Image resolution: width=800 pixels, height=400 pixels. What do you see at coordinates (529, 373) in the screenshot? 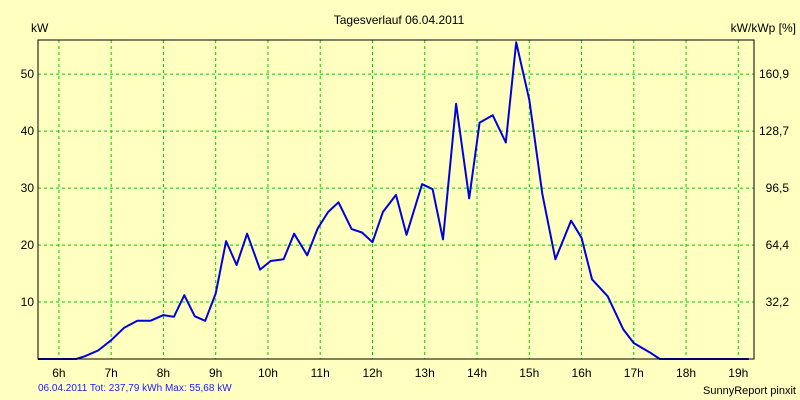
I see `x-tick-label: 15h` at bounding box center [529, 373].